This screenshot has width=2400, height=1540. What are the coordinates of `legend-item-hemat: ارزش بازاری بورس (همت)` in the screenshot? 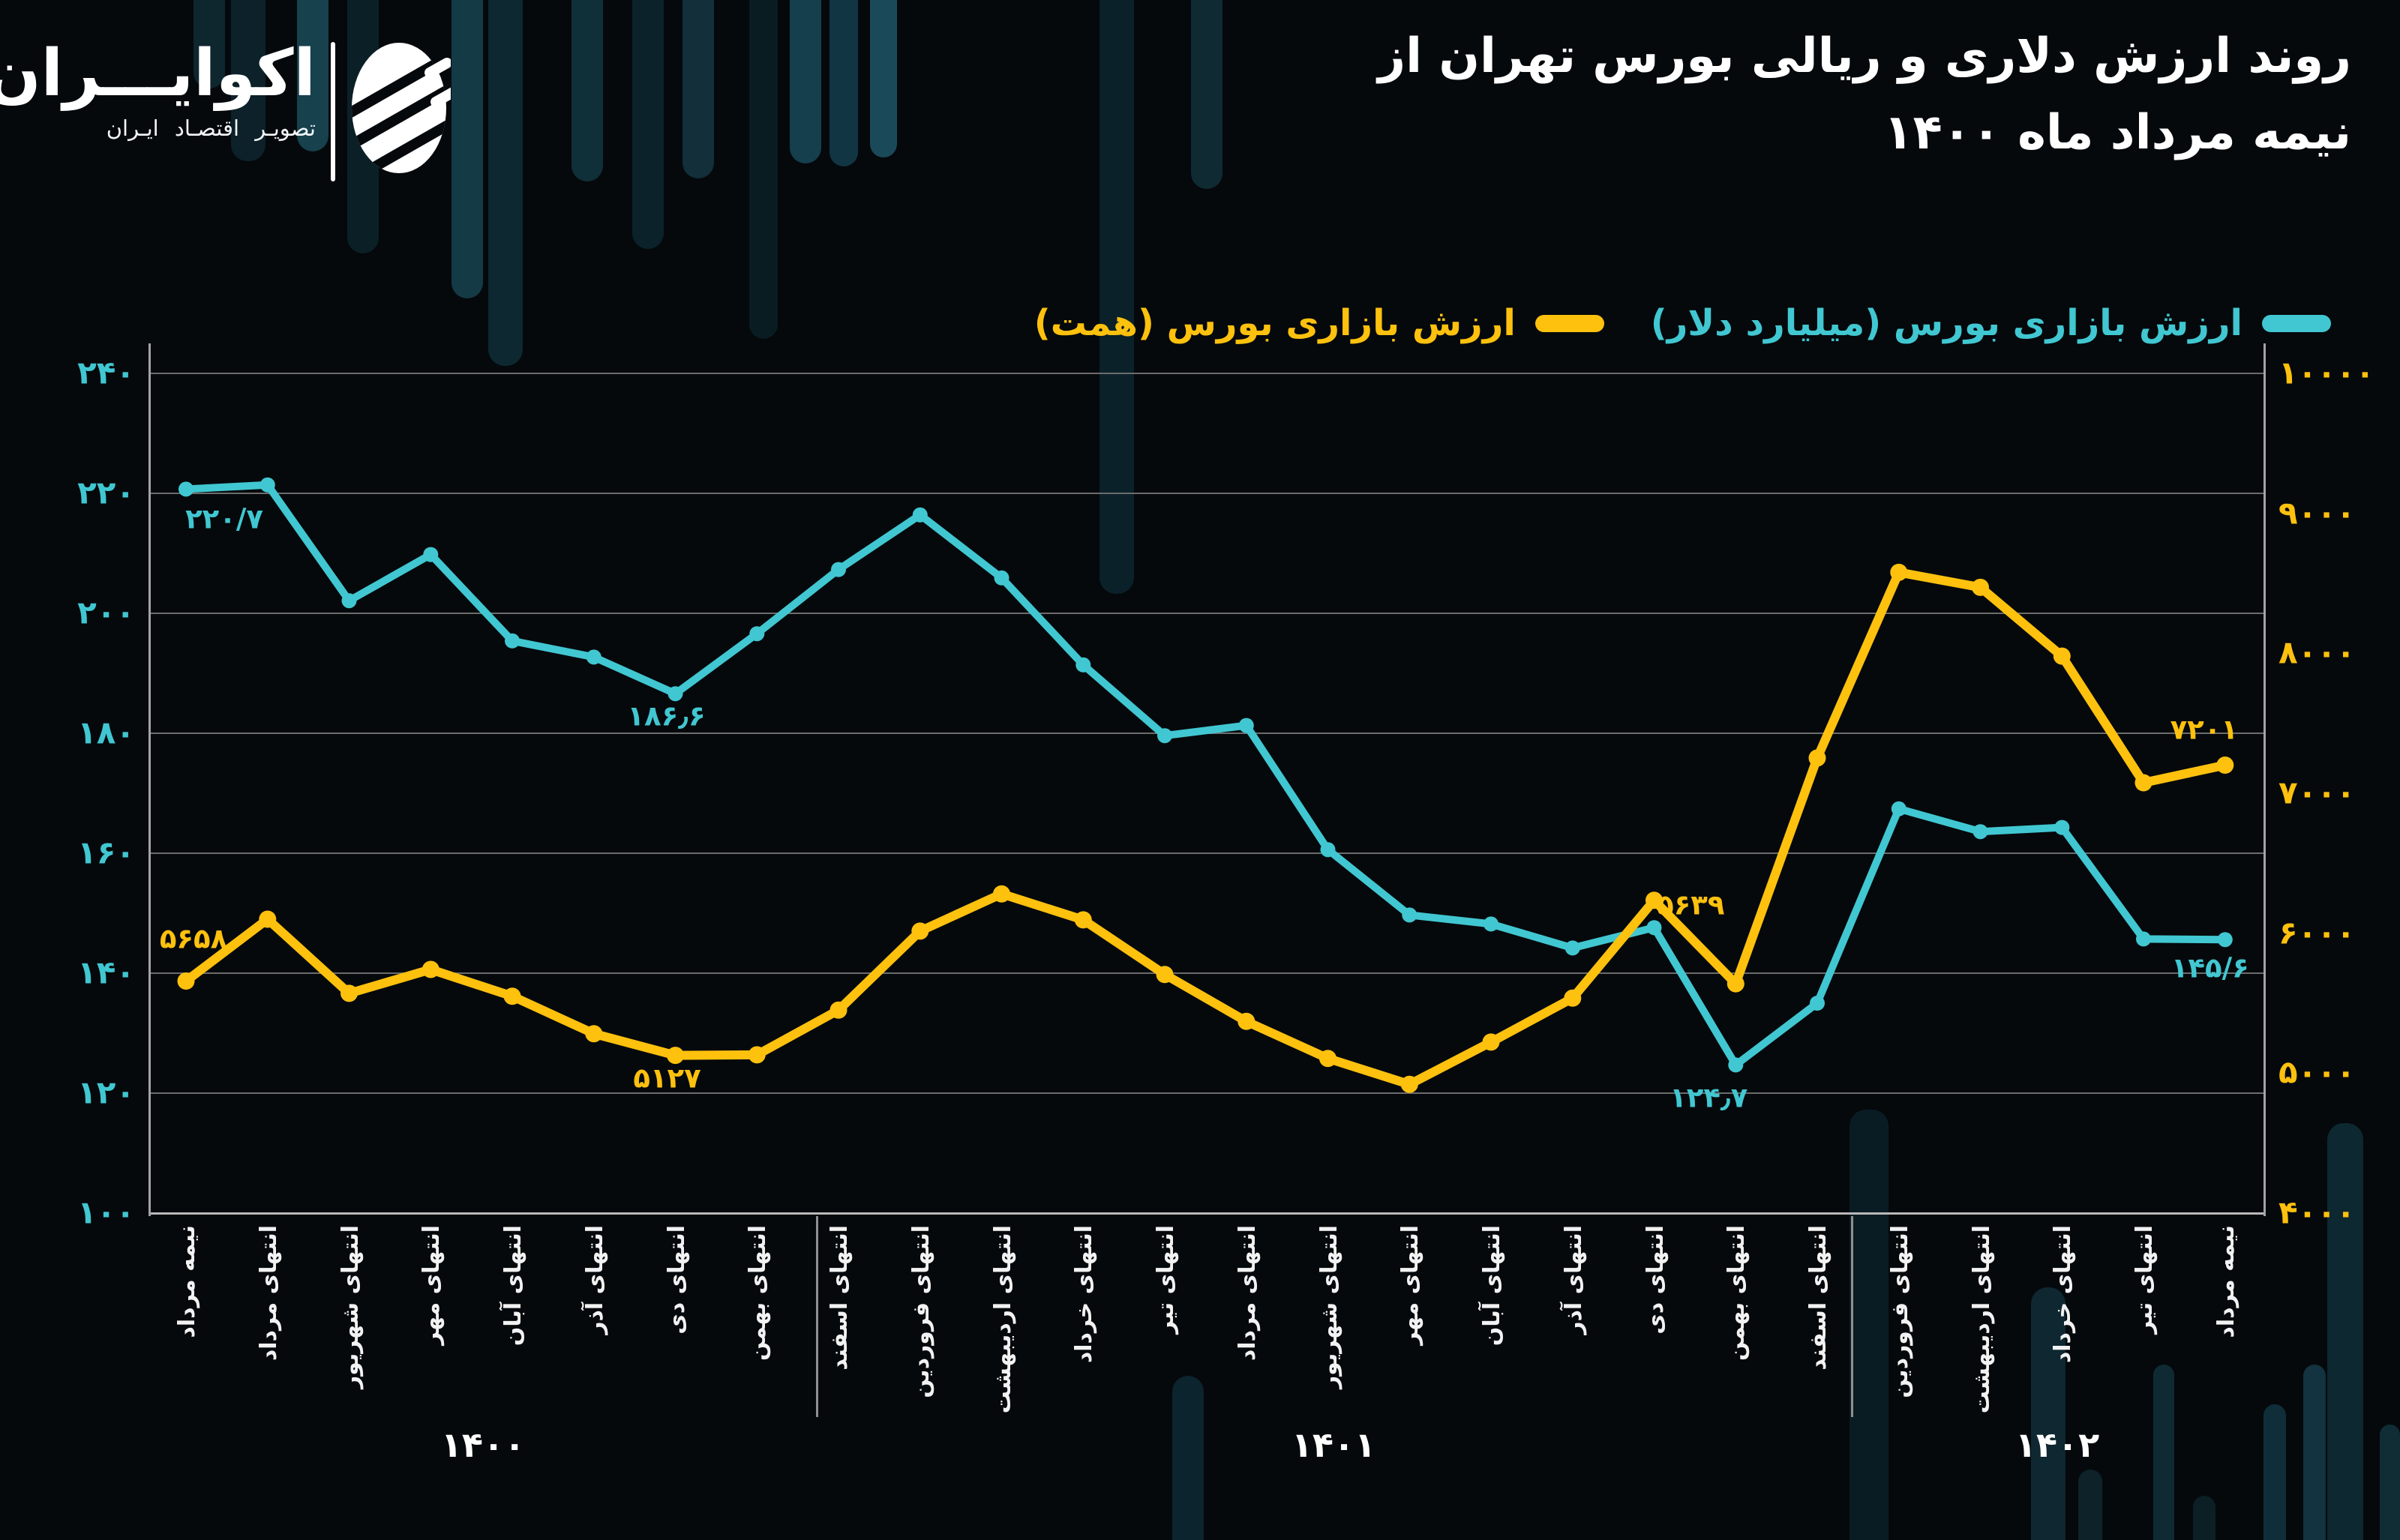 It's located at (1319, 323).